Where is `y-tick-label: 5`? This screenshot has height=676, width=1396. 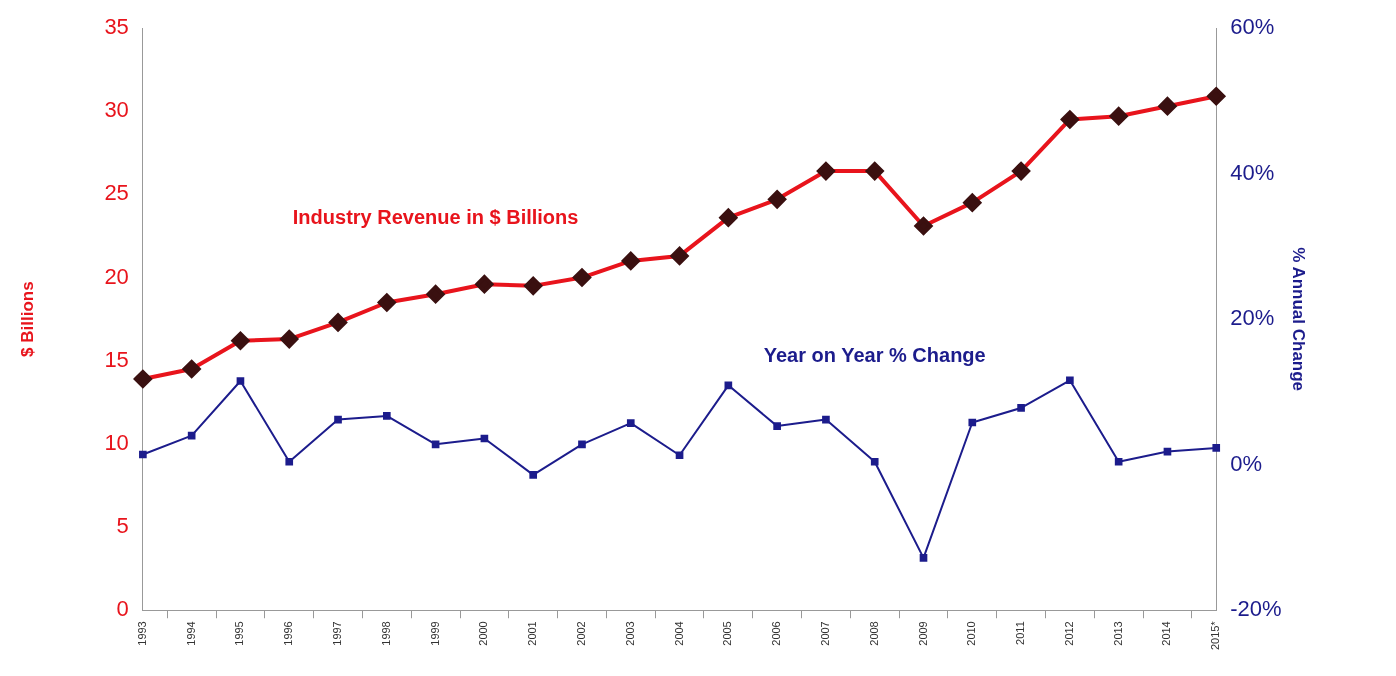
y-tick-label: 5 is located at coordinates (122, 526).